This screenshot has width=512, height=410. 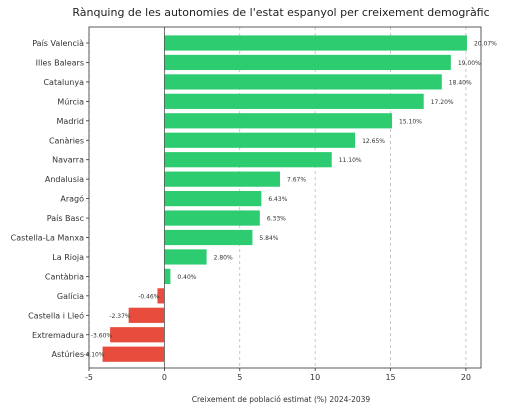 I want to click on value-label: 19.00%, so click(x=469, y=63).